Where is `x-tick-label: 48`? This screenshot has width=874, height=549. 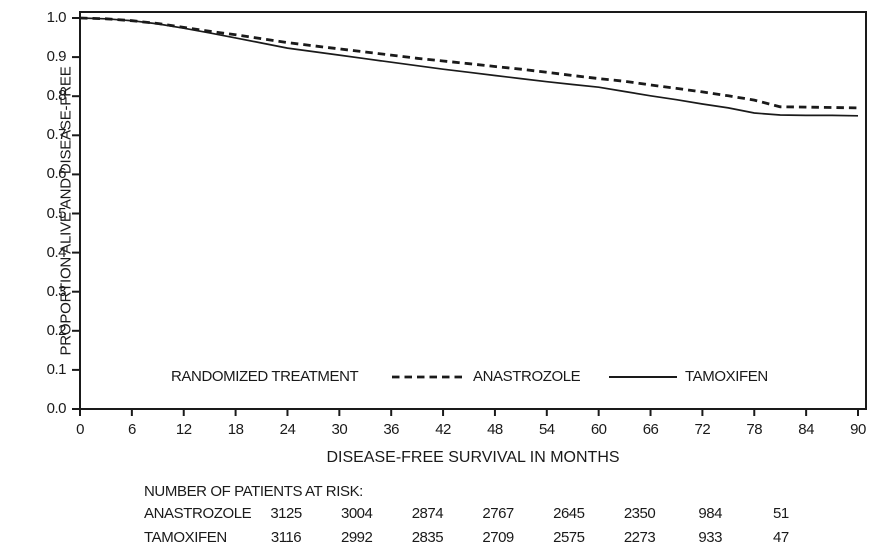
x-tick-label: 48 is located at coordinates (495, 429).